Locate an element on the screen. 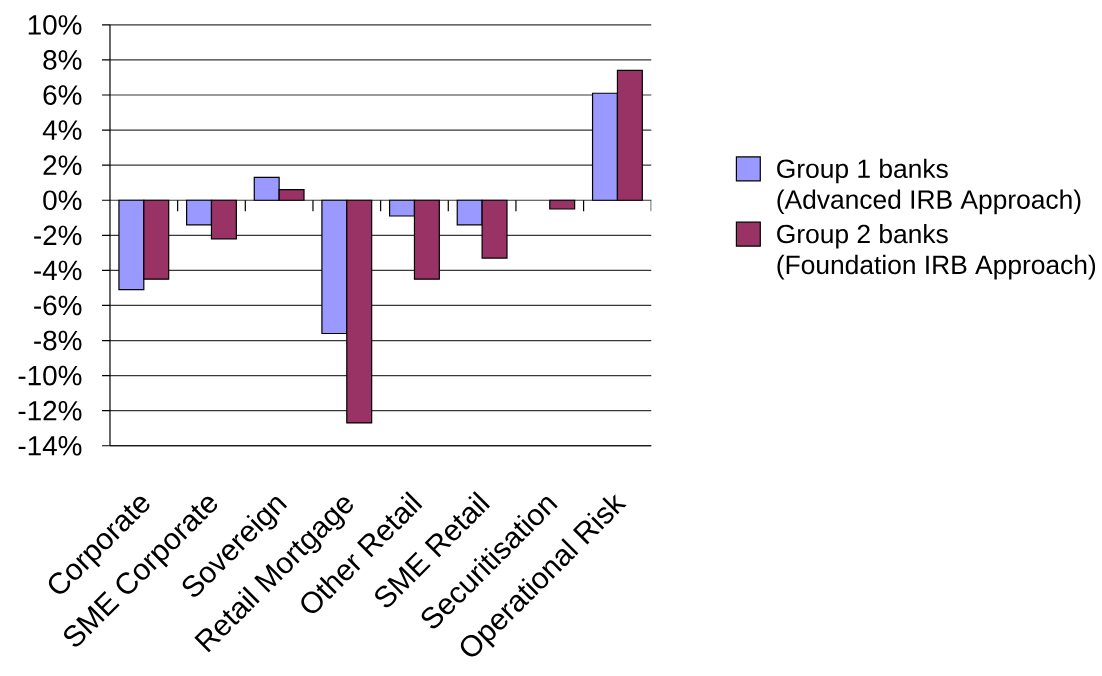  y-tick-label: 10% is located at coordinates (55, 25).